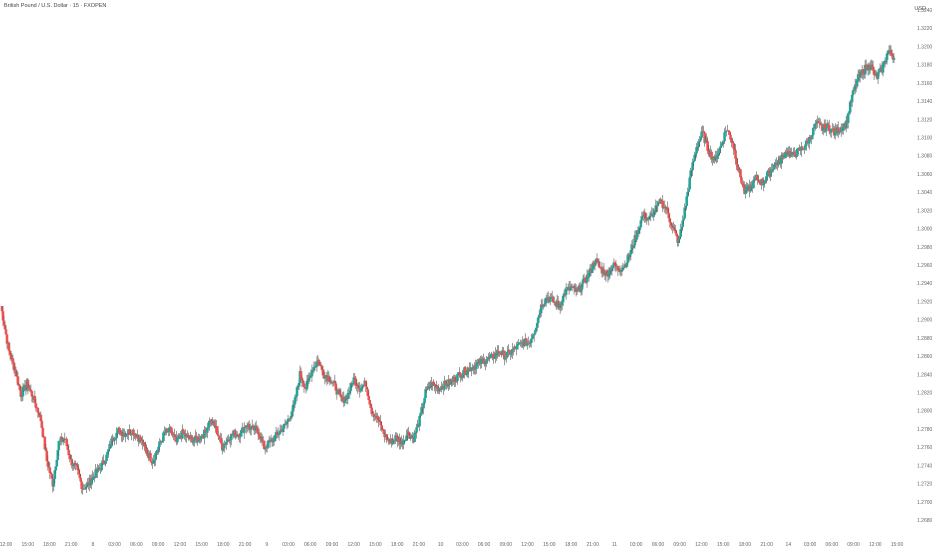 Image resolution: width=932 pixels, height=555 pixels. What do you see at coordinates (924, 84) in the screenshot?
I see `y-tick-label: 1.31600` at bounding box center [924, 84].